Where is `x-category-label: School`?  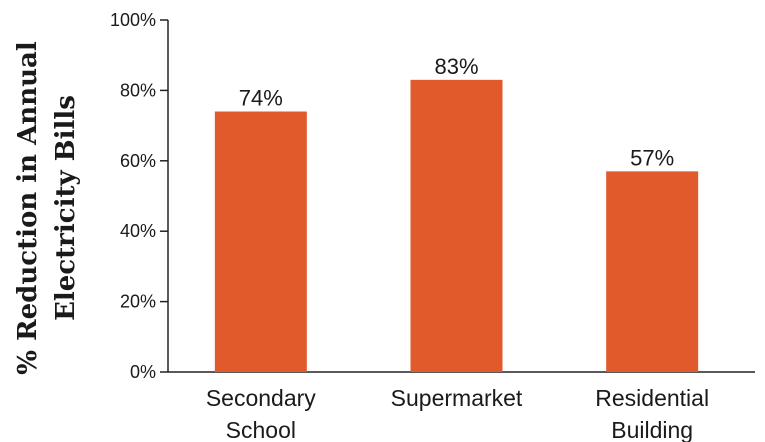
x-category-label: School is located at coordinates (261, 429).